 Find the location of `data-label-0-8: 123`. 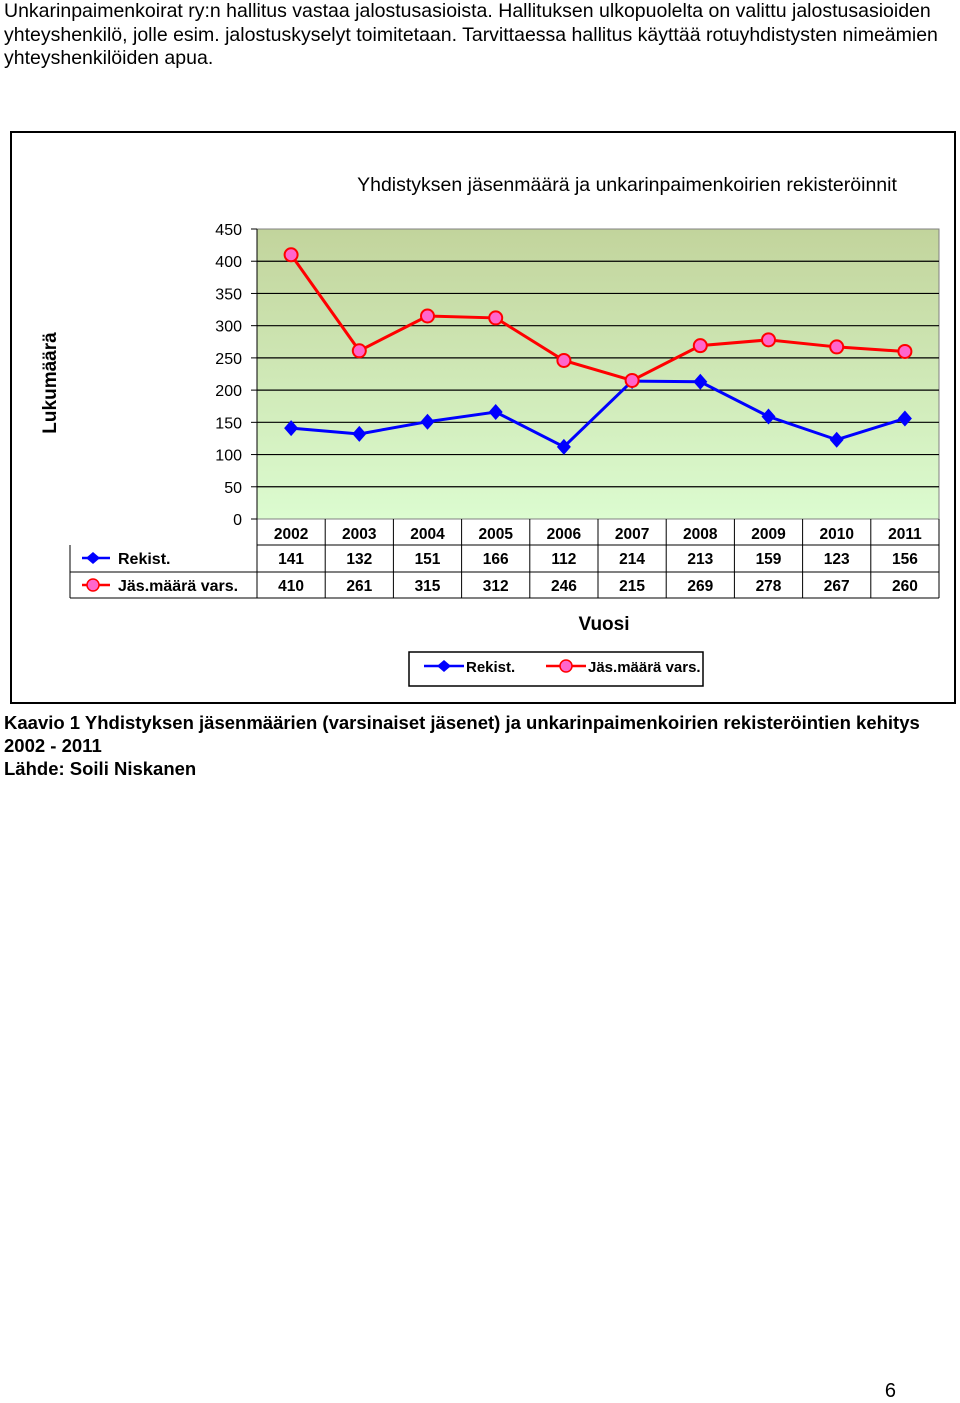

data-label-0-8: 123 is located at coordinates (837, 559).